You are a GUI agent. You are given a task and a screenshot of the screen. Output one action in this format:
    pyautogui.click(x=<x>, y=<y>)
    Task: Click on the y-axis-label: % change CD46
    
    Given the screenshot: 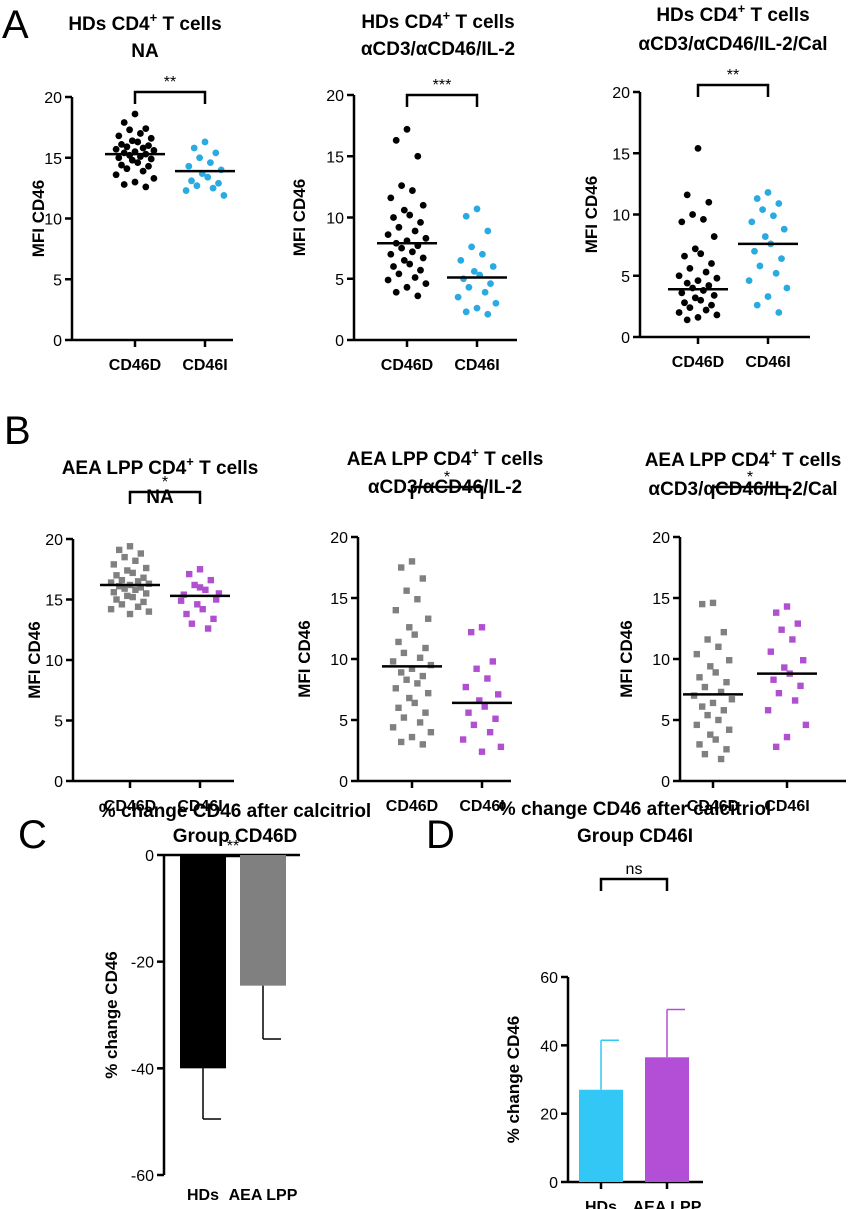 What is the action you would take?
    pyautogui.click(x=111, y=1015)
    